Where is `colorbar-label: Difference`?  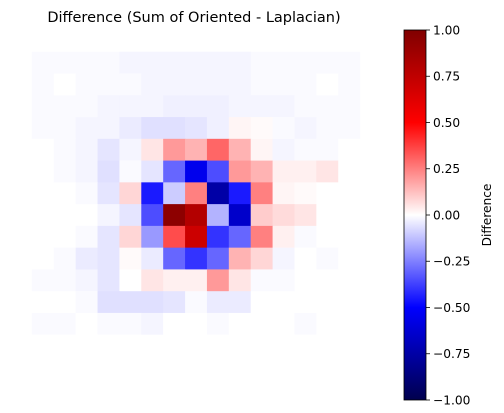
colorbar-label: Difference is located at coordinates (487, 215).